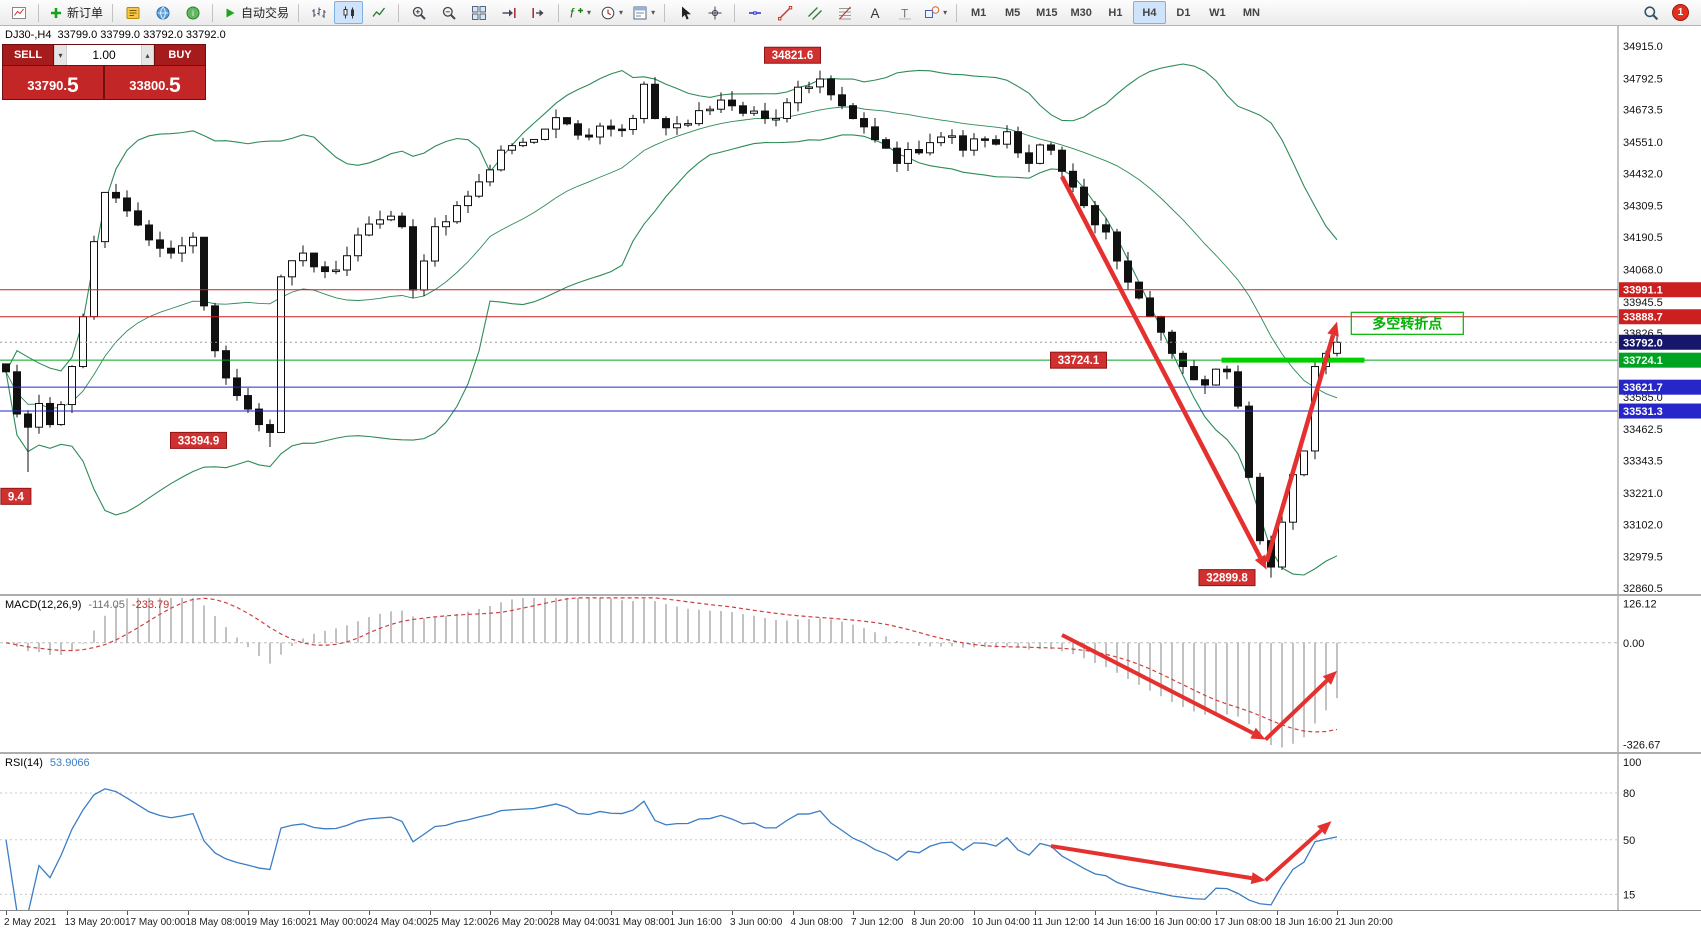  I want to click on text-button: A, so click(874, 12).